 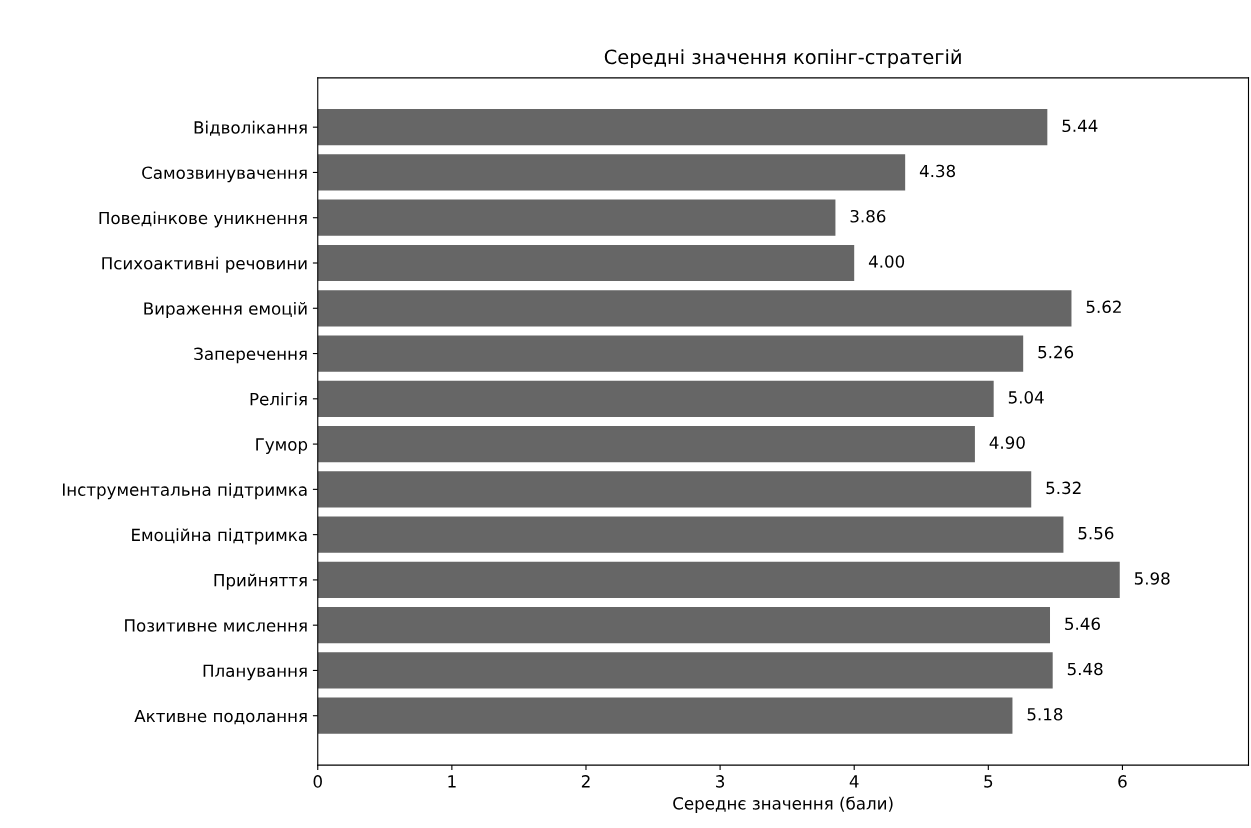 I want to click on y-tick-label: Заперечення, so click(x=250, y=355).